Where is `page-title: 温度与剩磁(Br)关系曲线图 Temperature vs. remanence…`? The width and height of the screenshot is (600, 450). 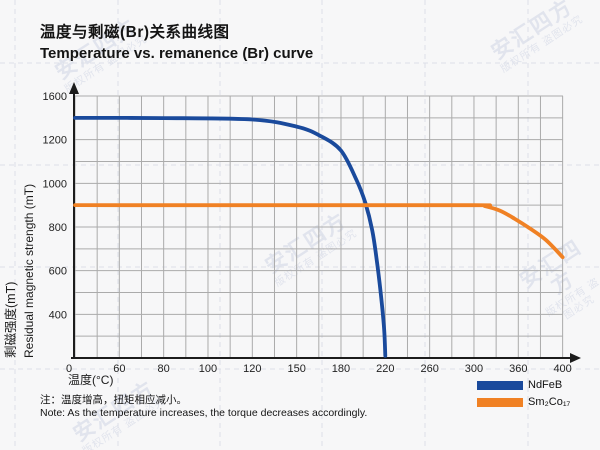
page-title: 温度与剩磁(Br)关系曲线图 Temperature vs. remanence… is located at coordinates (176, 43).